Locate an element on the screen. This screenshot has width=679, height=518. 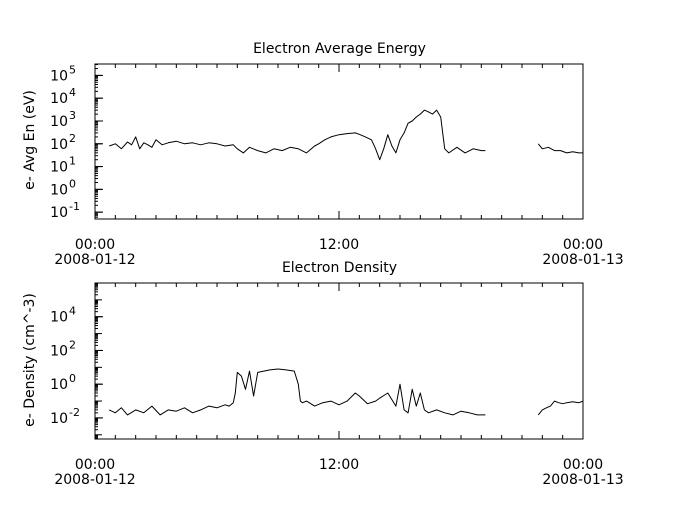
energy-y-tick-exponent: 0 is located at coordinates (72, 183).